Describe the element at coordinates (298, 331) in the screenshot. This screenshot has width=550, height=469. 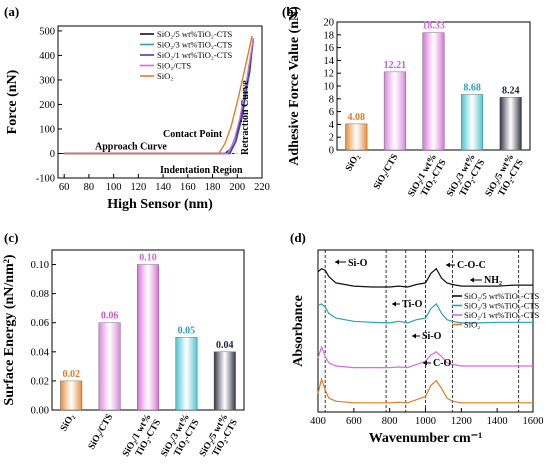
I see `y-axis-label-d: Absorbance` at that location.